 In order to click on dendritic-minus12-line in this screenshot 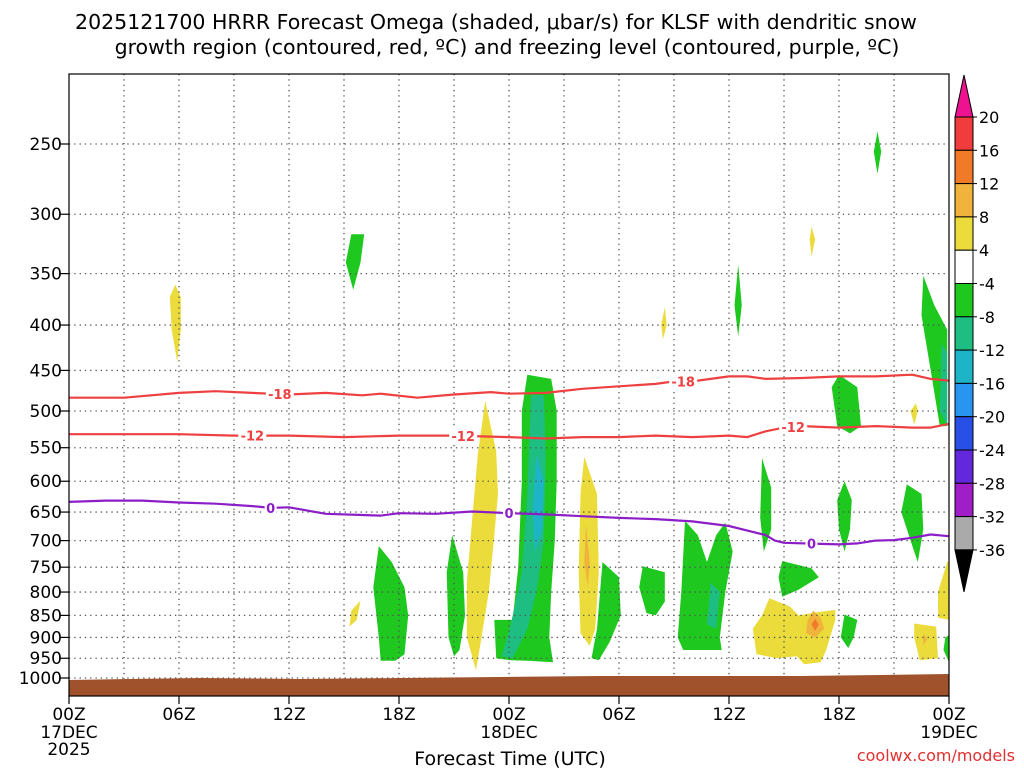, I will do `click(509, 431)`.